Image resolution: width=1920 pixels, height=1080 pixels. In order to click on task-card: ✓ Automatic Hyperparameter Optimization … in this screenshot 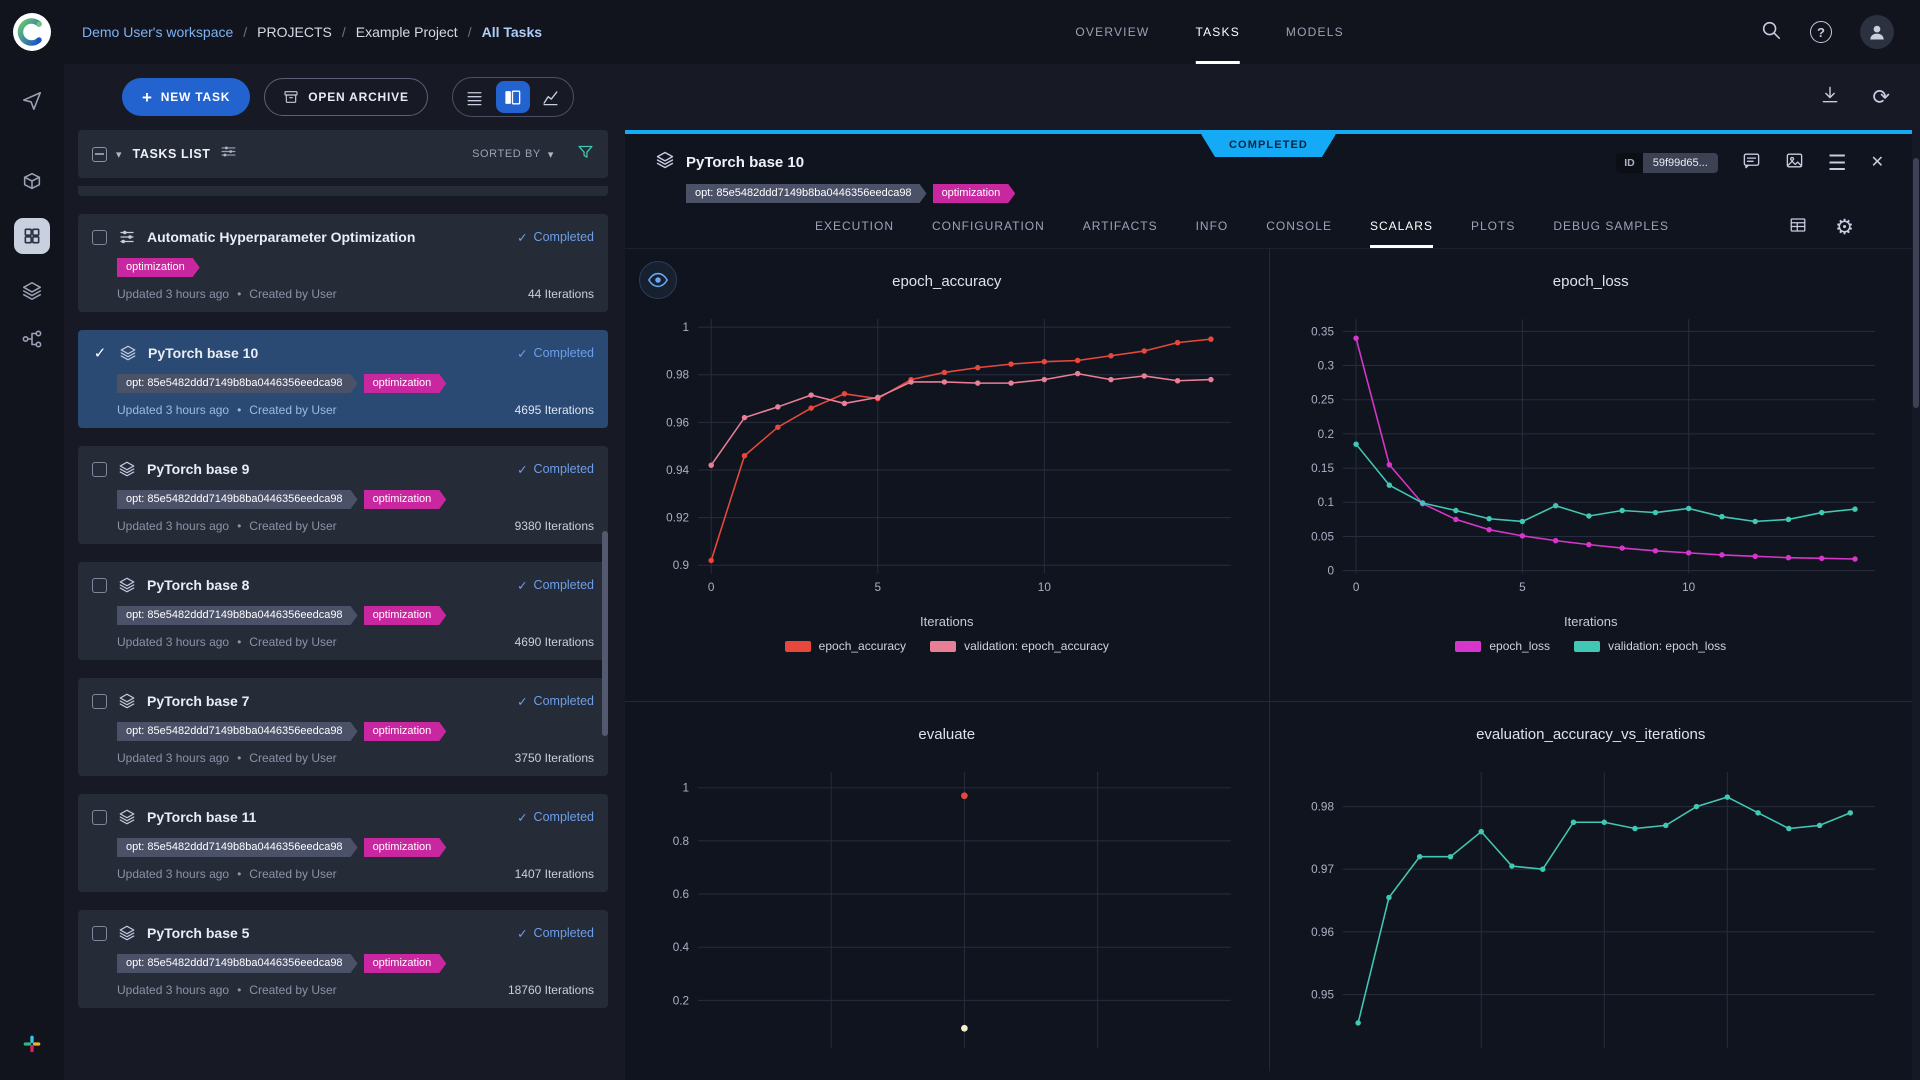, I will do `click(343, 263)`.